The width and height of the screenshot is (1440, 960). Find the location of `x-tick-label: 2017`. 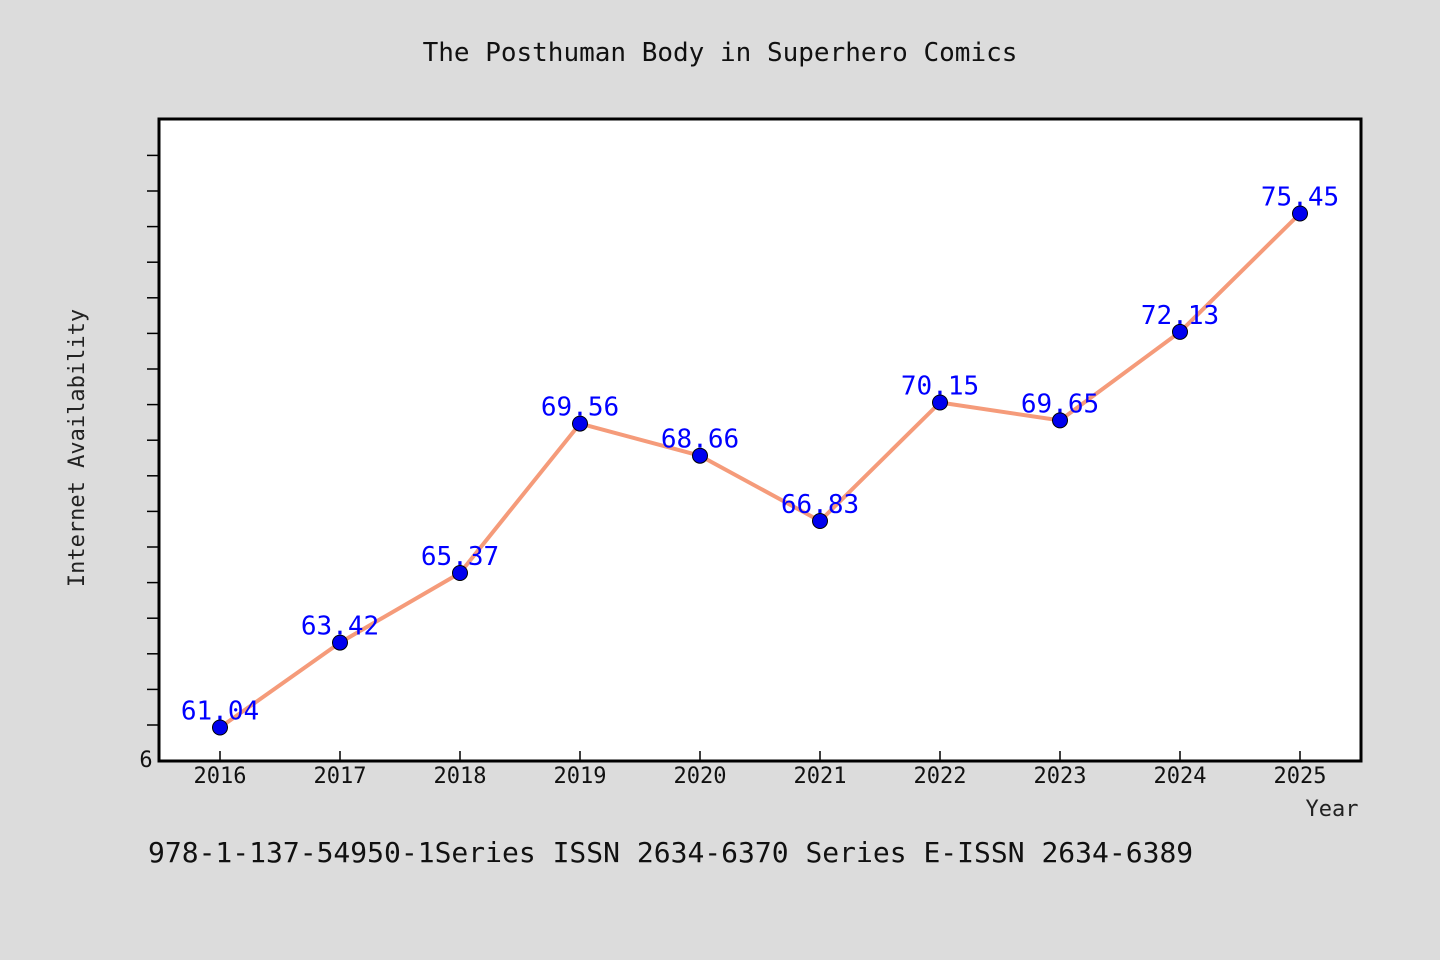

x-tick-label: 2017 is located at coordinates (340, 776).